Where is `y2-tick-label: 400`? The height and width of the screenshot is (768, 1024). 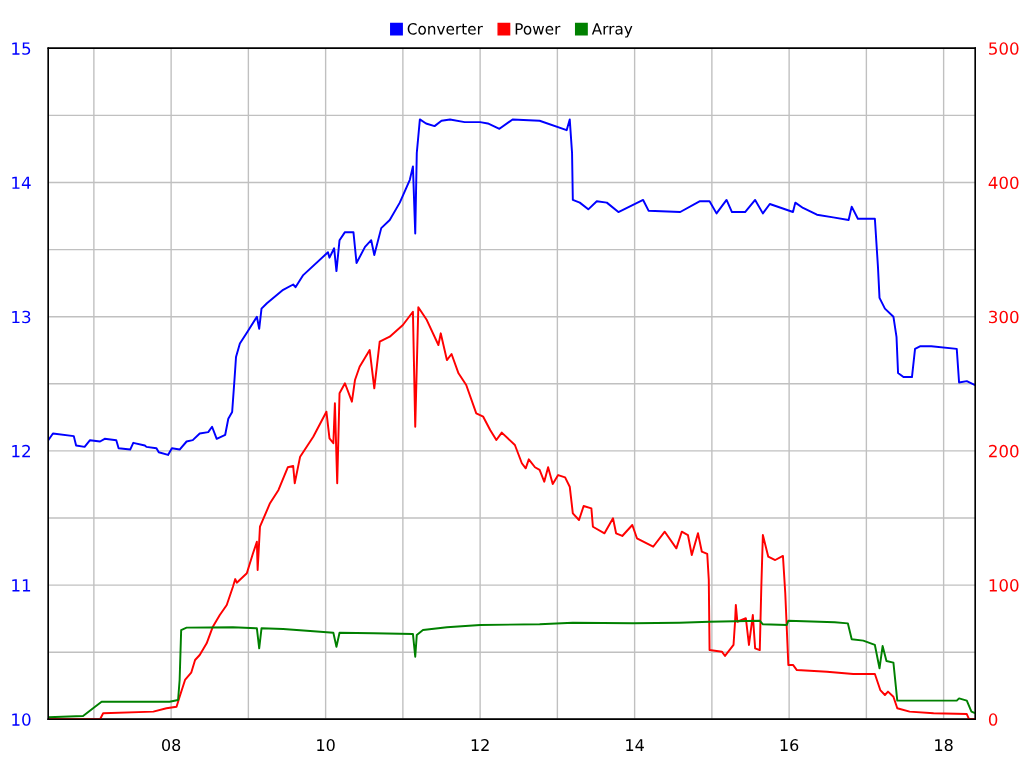 y2-tick-label: 400 is located at coordinates (1003, 183).